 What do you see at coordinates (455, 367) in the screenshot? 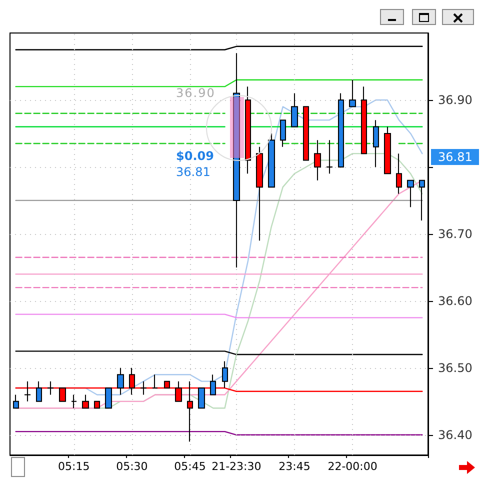
I see `y-tick-label: 36.50` at bounding box center [455, 367].